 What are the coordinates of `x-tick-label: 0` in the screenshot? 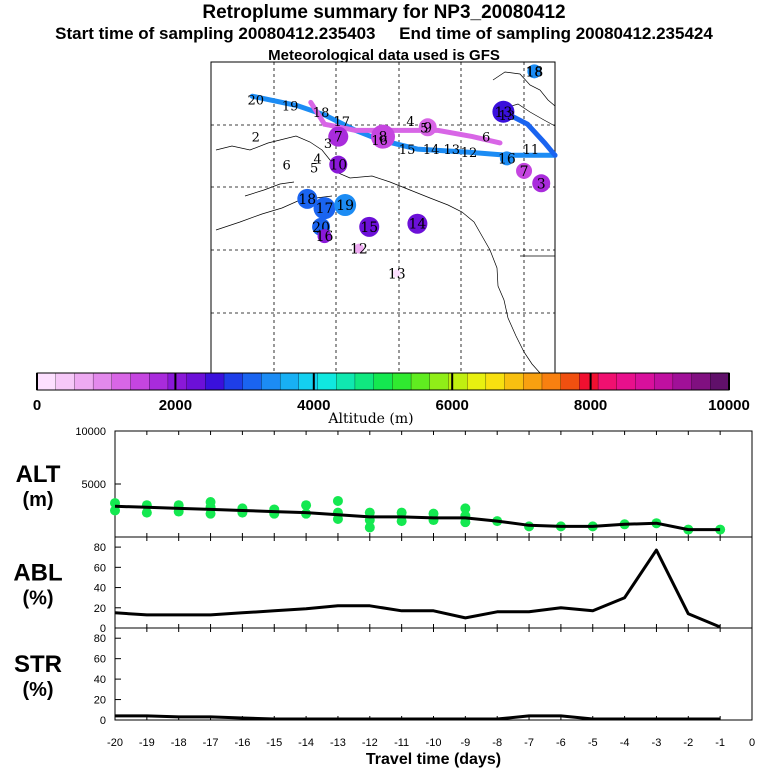 It's located at (752, 743).